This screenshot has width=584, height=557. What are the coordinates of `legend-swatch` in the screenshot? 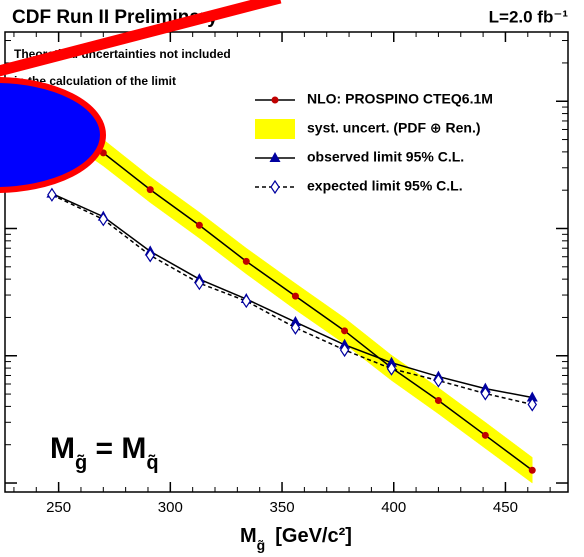 It's located at (275, 129).